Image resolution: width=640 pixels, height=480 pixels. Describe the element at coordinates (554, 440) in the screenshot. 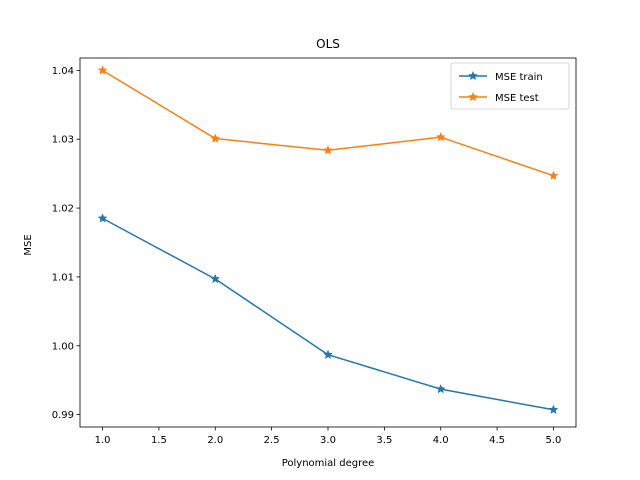

I see `x-tick-label: 5.0` at that location.